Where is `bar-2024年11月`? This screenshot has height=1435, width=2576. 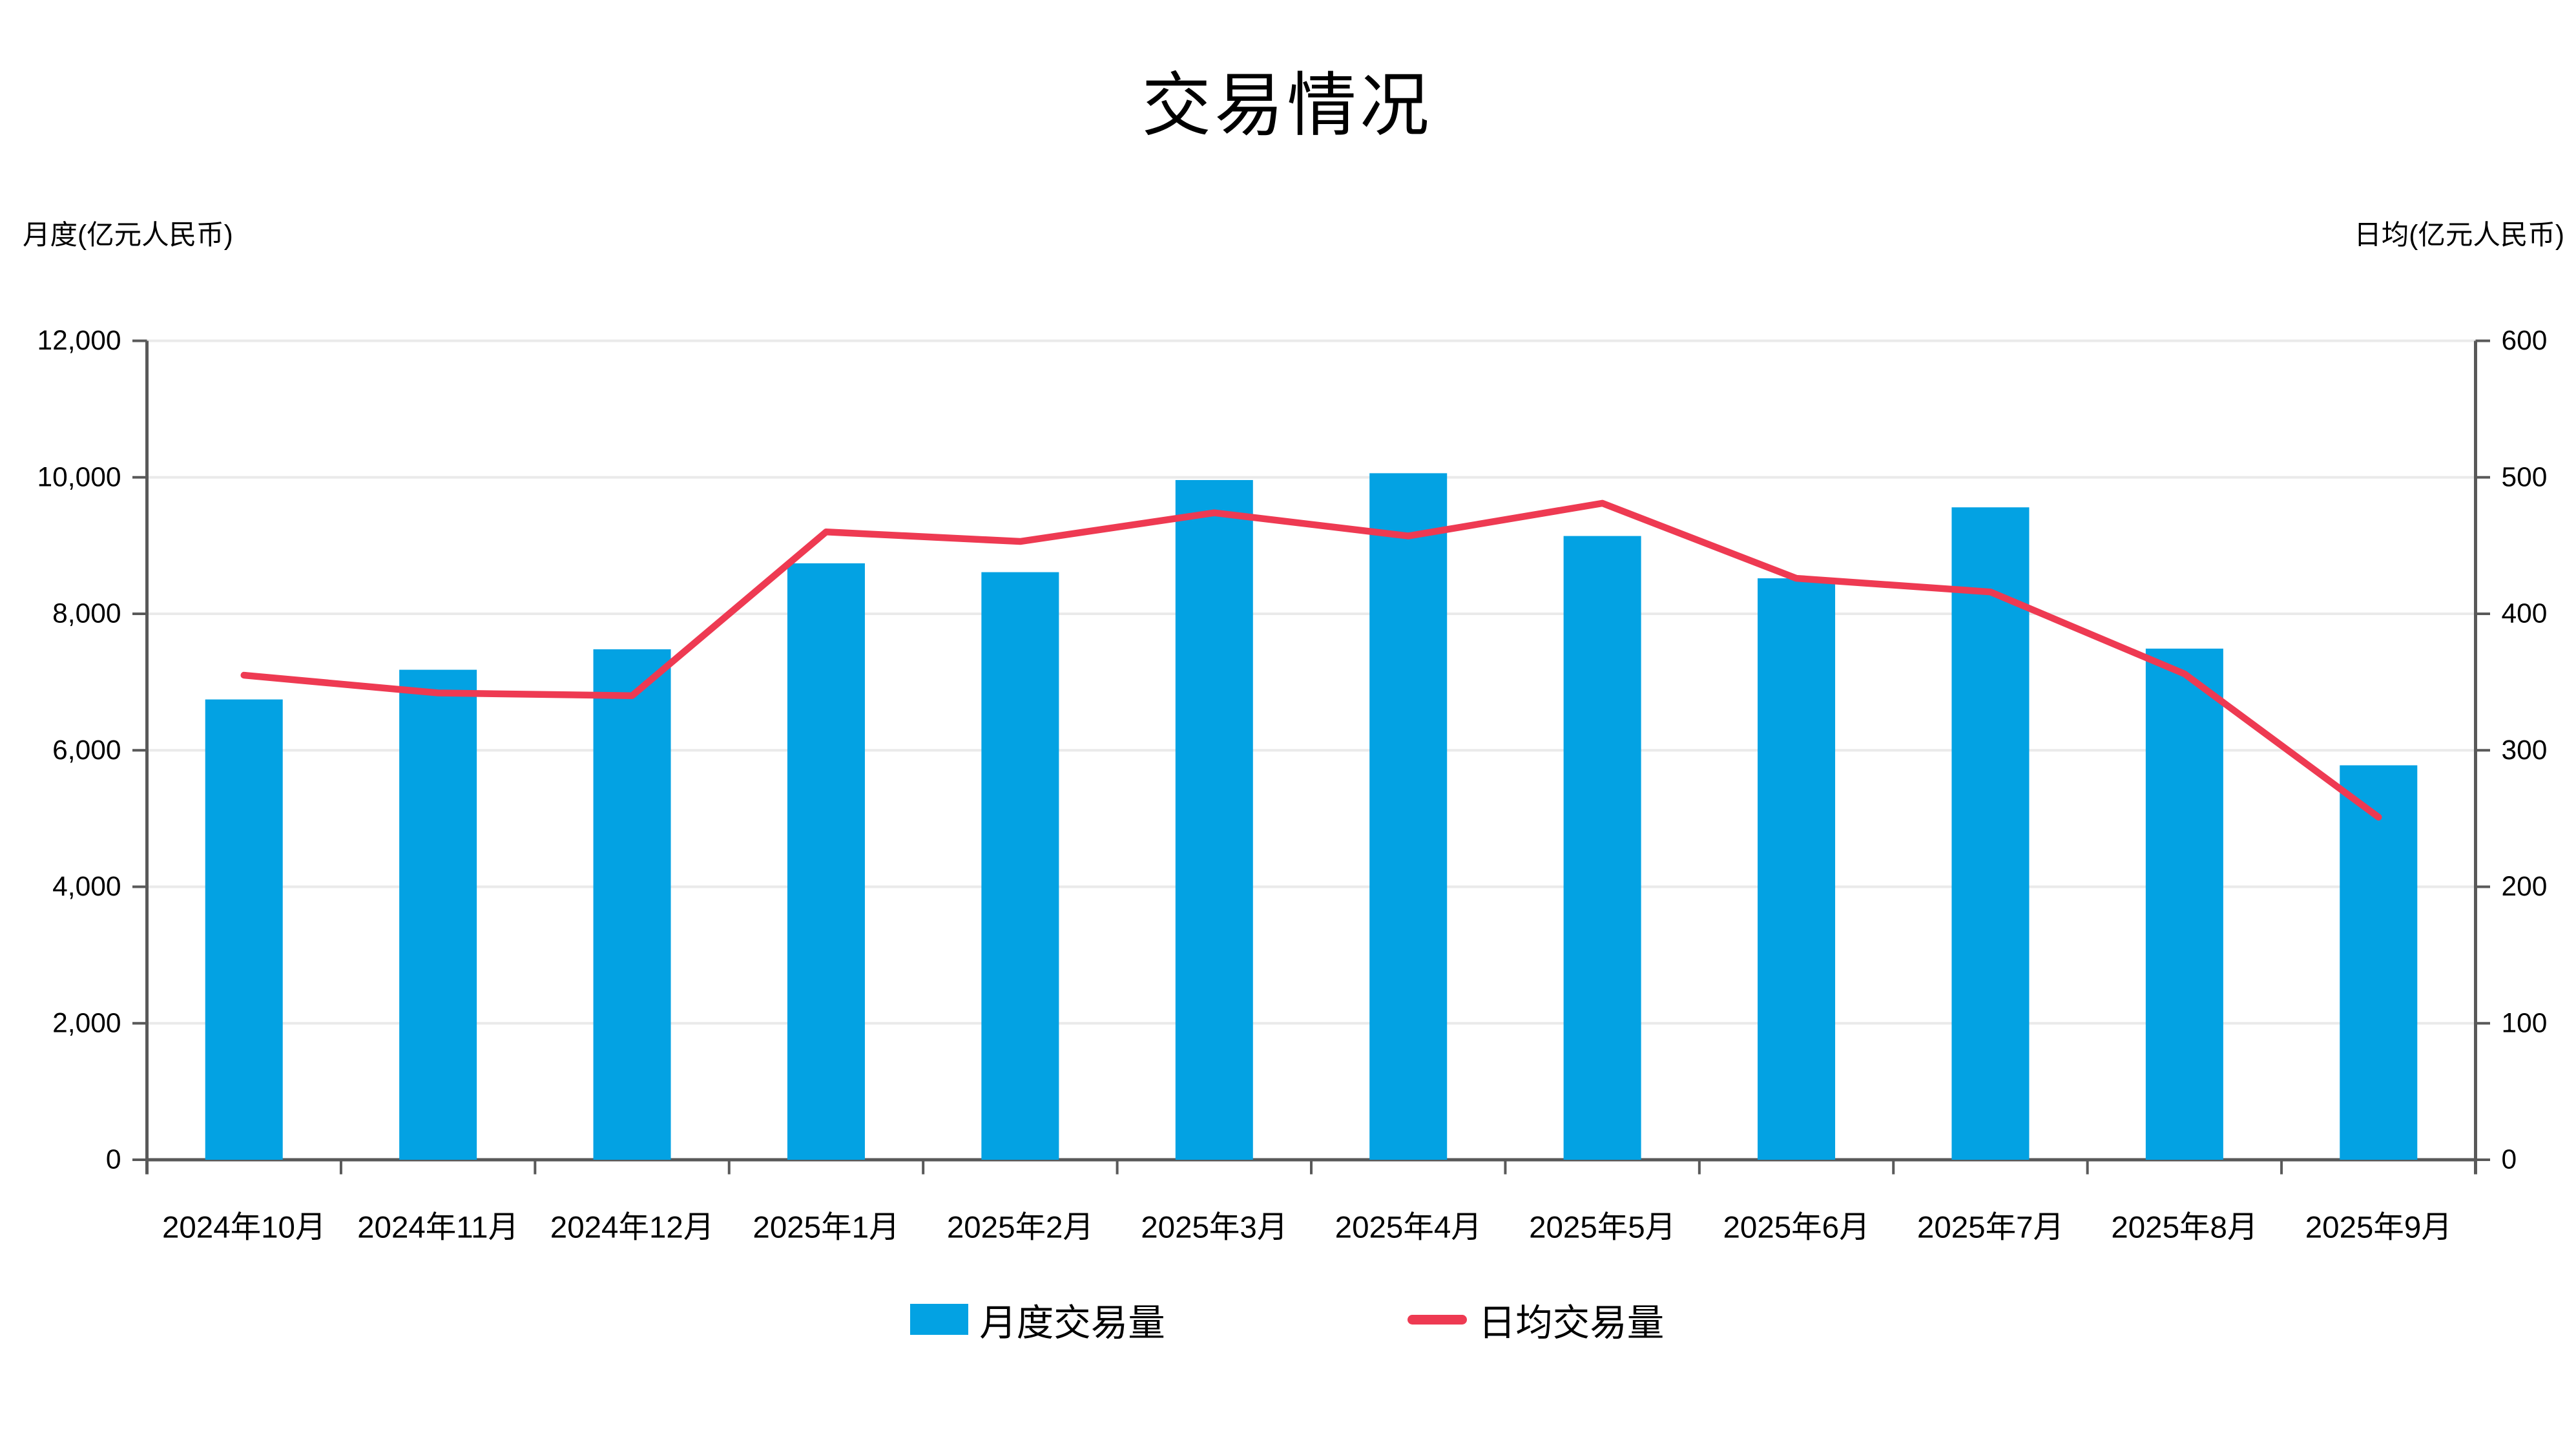
bar-2024年11月 is located at coordinates (438, 914).